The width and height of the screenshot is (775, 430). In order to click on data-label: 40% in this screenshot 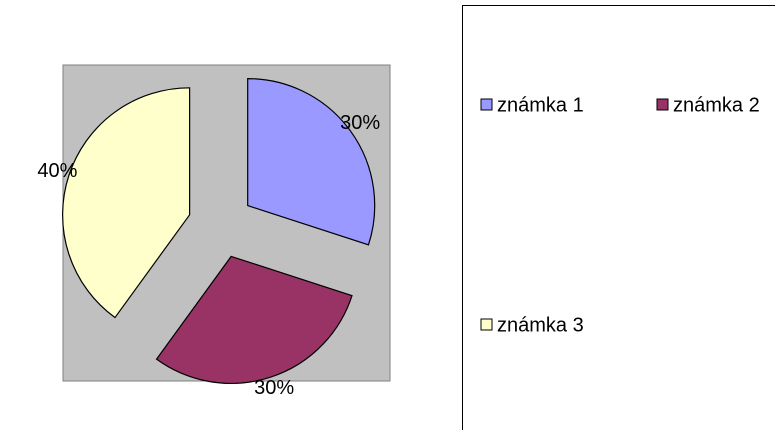, I will do `click(57, 171)`.